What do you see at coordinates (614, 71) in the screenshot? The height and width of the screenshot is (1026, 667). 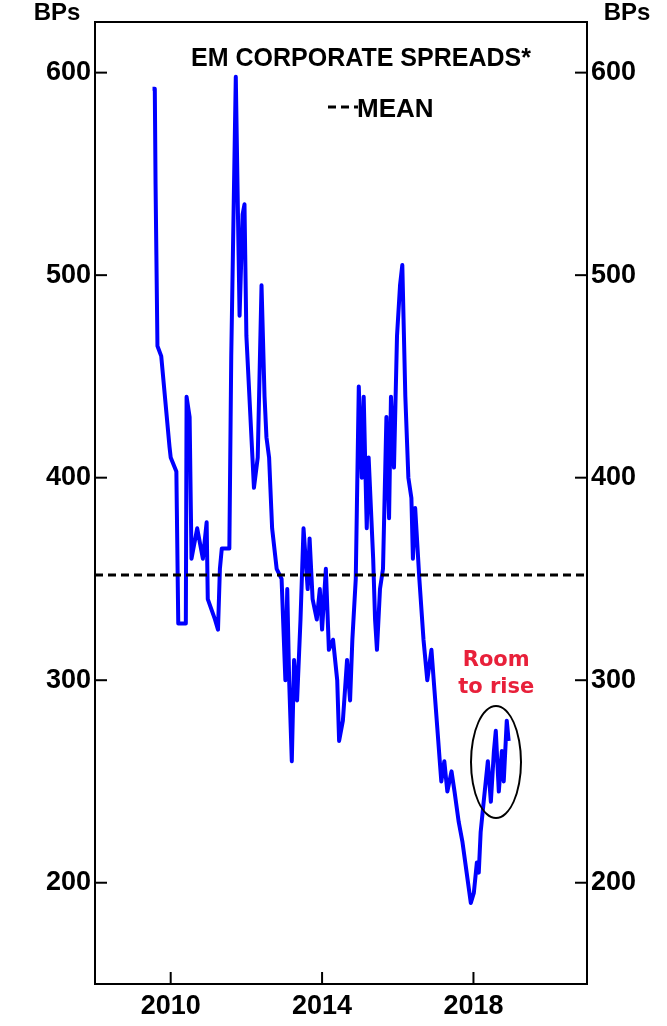 I see `y2-tick-label: 600` at bounding box center [614, 71].